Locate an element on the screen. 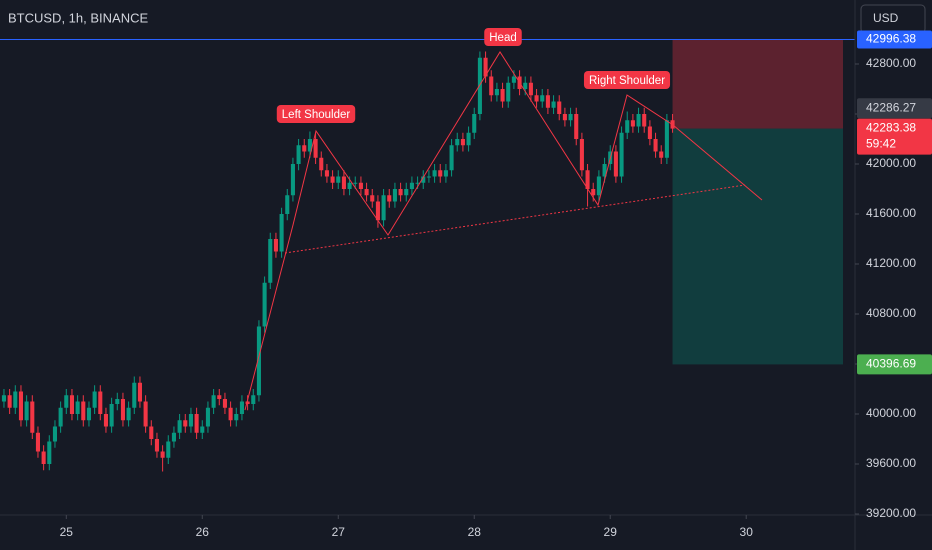 The height and width of the screenshot is (550, 932). y-tick-label: 42800.00 is located at coordinates (891, 63).